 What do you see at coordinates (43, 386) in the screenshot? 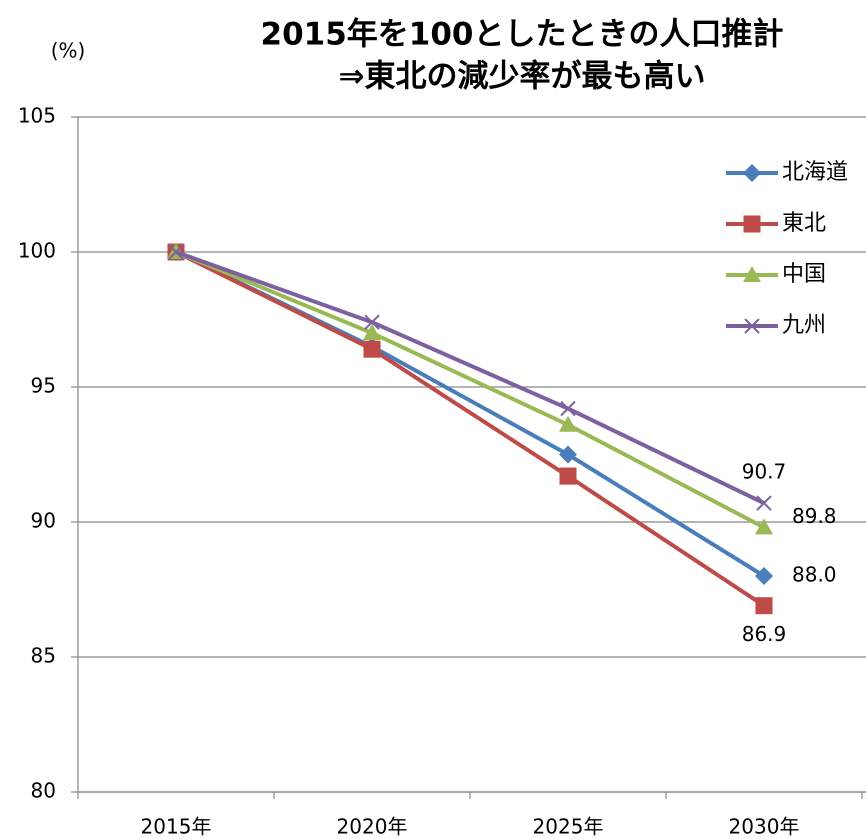
I see `y-tick-label: 95` at bounding box center [43, 386].